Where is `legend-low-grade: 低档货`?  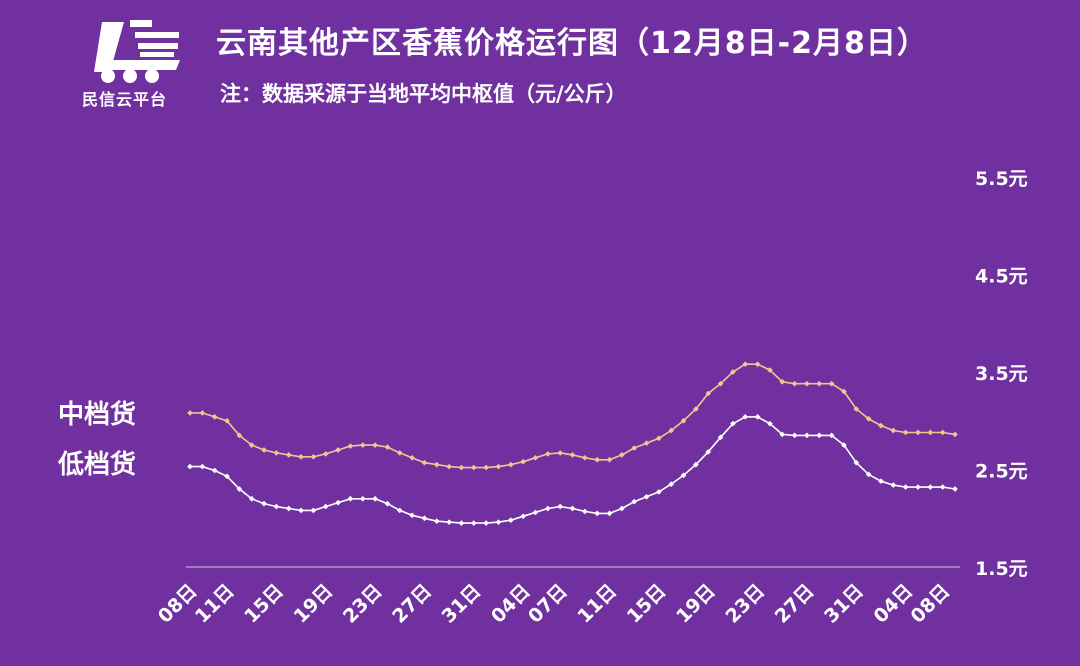
legend-low-grade: 低档货 is located at coordinates (97, 465).